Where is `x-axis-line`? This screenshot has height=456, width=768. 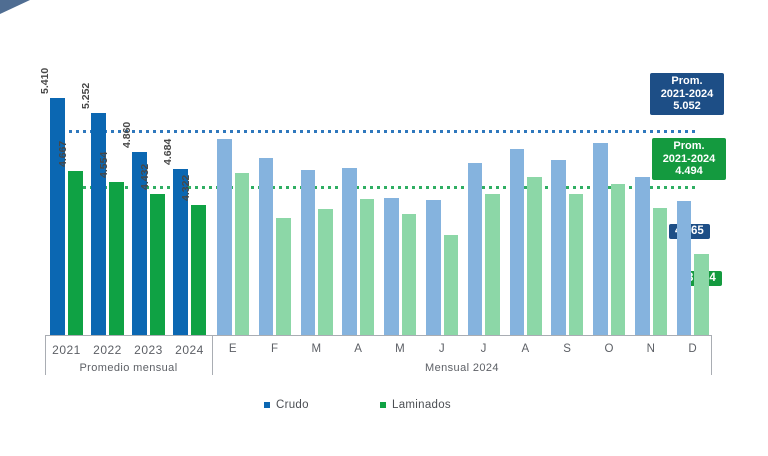 x-axis-line is located at coordinates (378, 335).